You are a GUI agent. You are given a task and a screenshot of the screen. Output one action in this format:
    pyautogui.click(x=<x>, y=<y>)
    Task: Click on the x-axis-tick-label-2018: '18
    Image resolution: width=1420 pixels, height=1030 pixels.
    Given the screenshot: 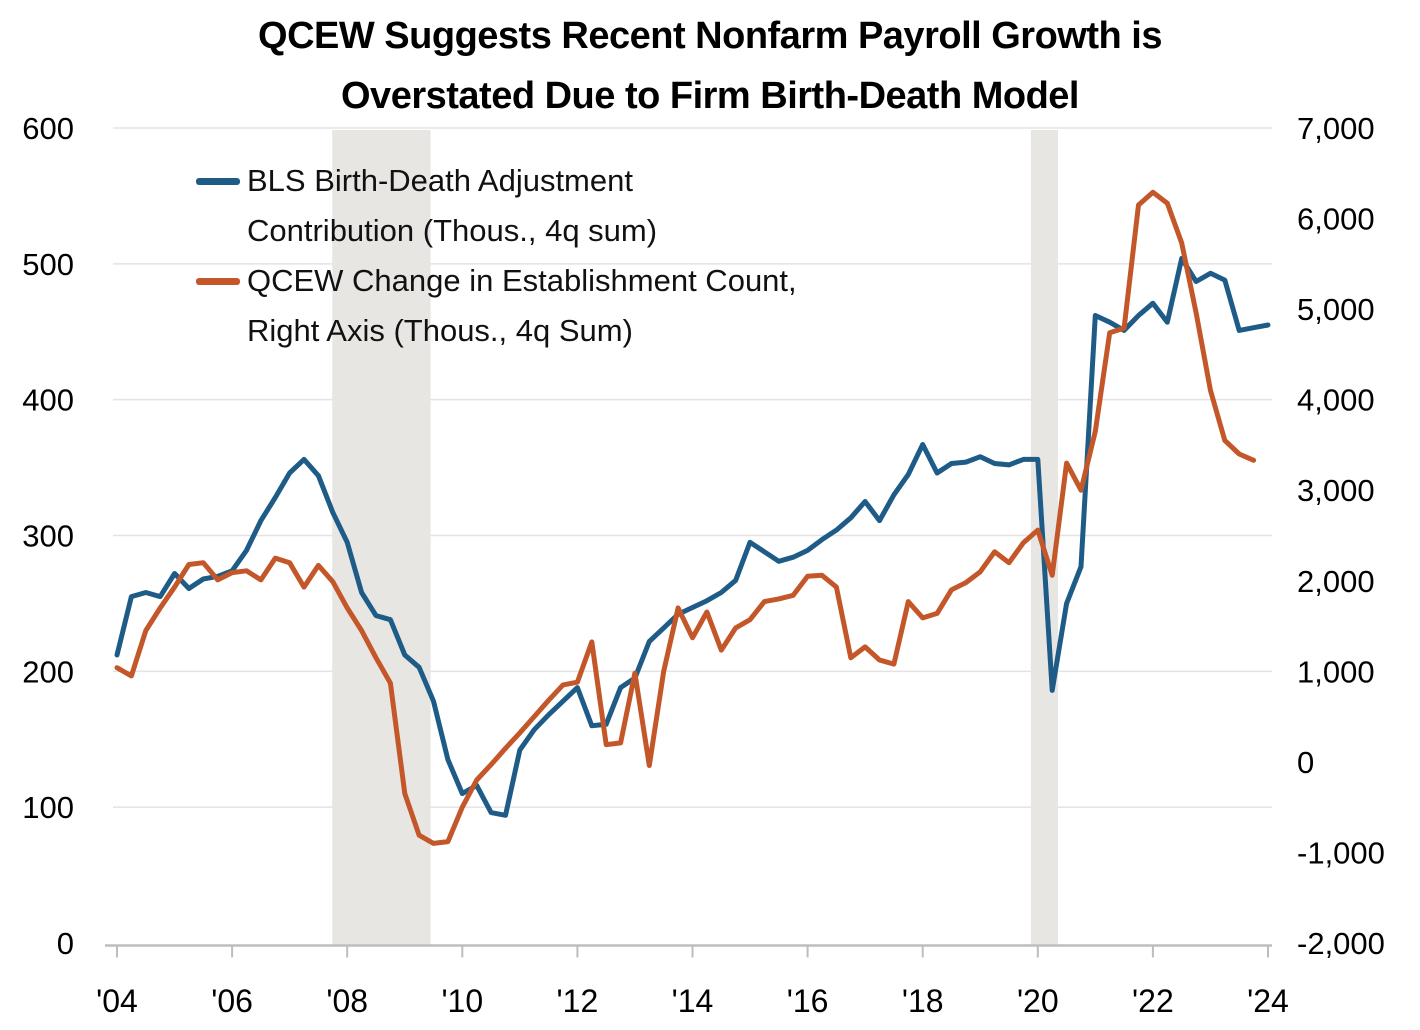 What is the action you would take?
    pyautogui.click(x=923, y=1001)
    